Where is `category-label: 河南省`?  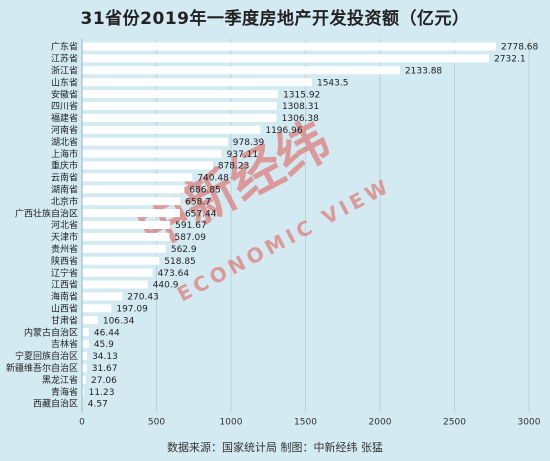 category-label: 河南省 is located at coordinates (64, 130).